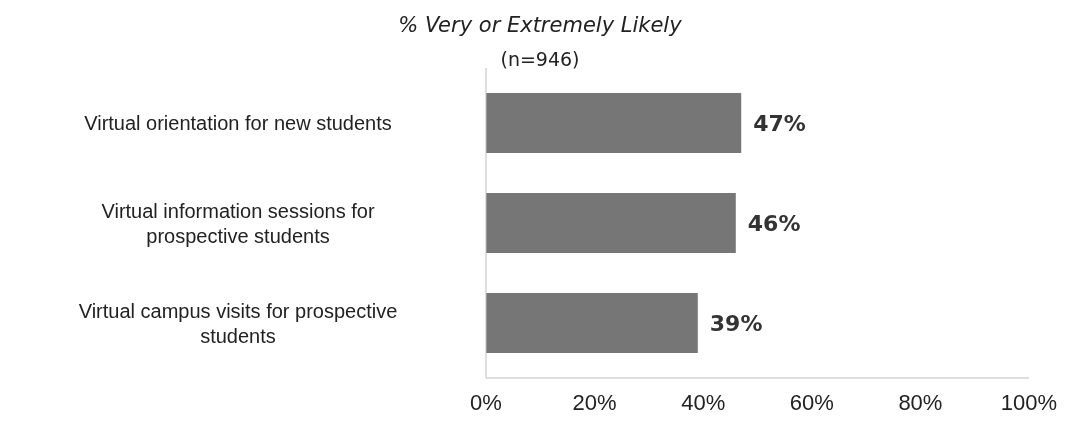  I want to click on x-tick-label: 0%, so click(486, 402).